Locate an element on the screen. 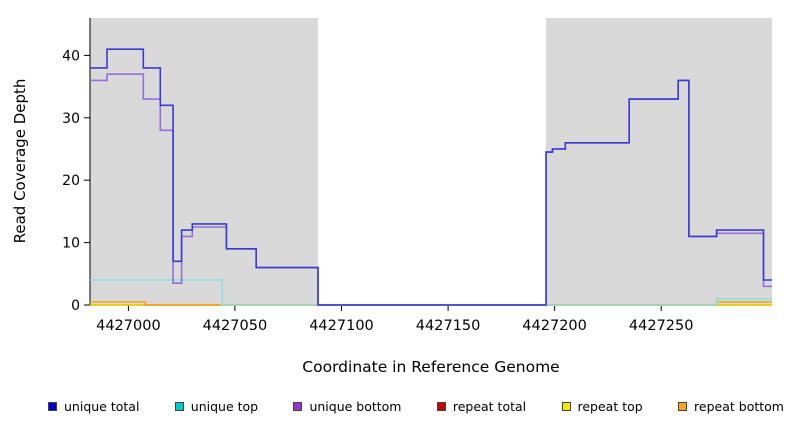 This screenshot has width=792, height=432. x-tick-label: 4427200 is located at coordinates (554, 326).